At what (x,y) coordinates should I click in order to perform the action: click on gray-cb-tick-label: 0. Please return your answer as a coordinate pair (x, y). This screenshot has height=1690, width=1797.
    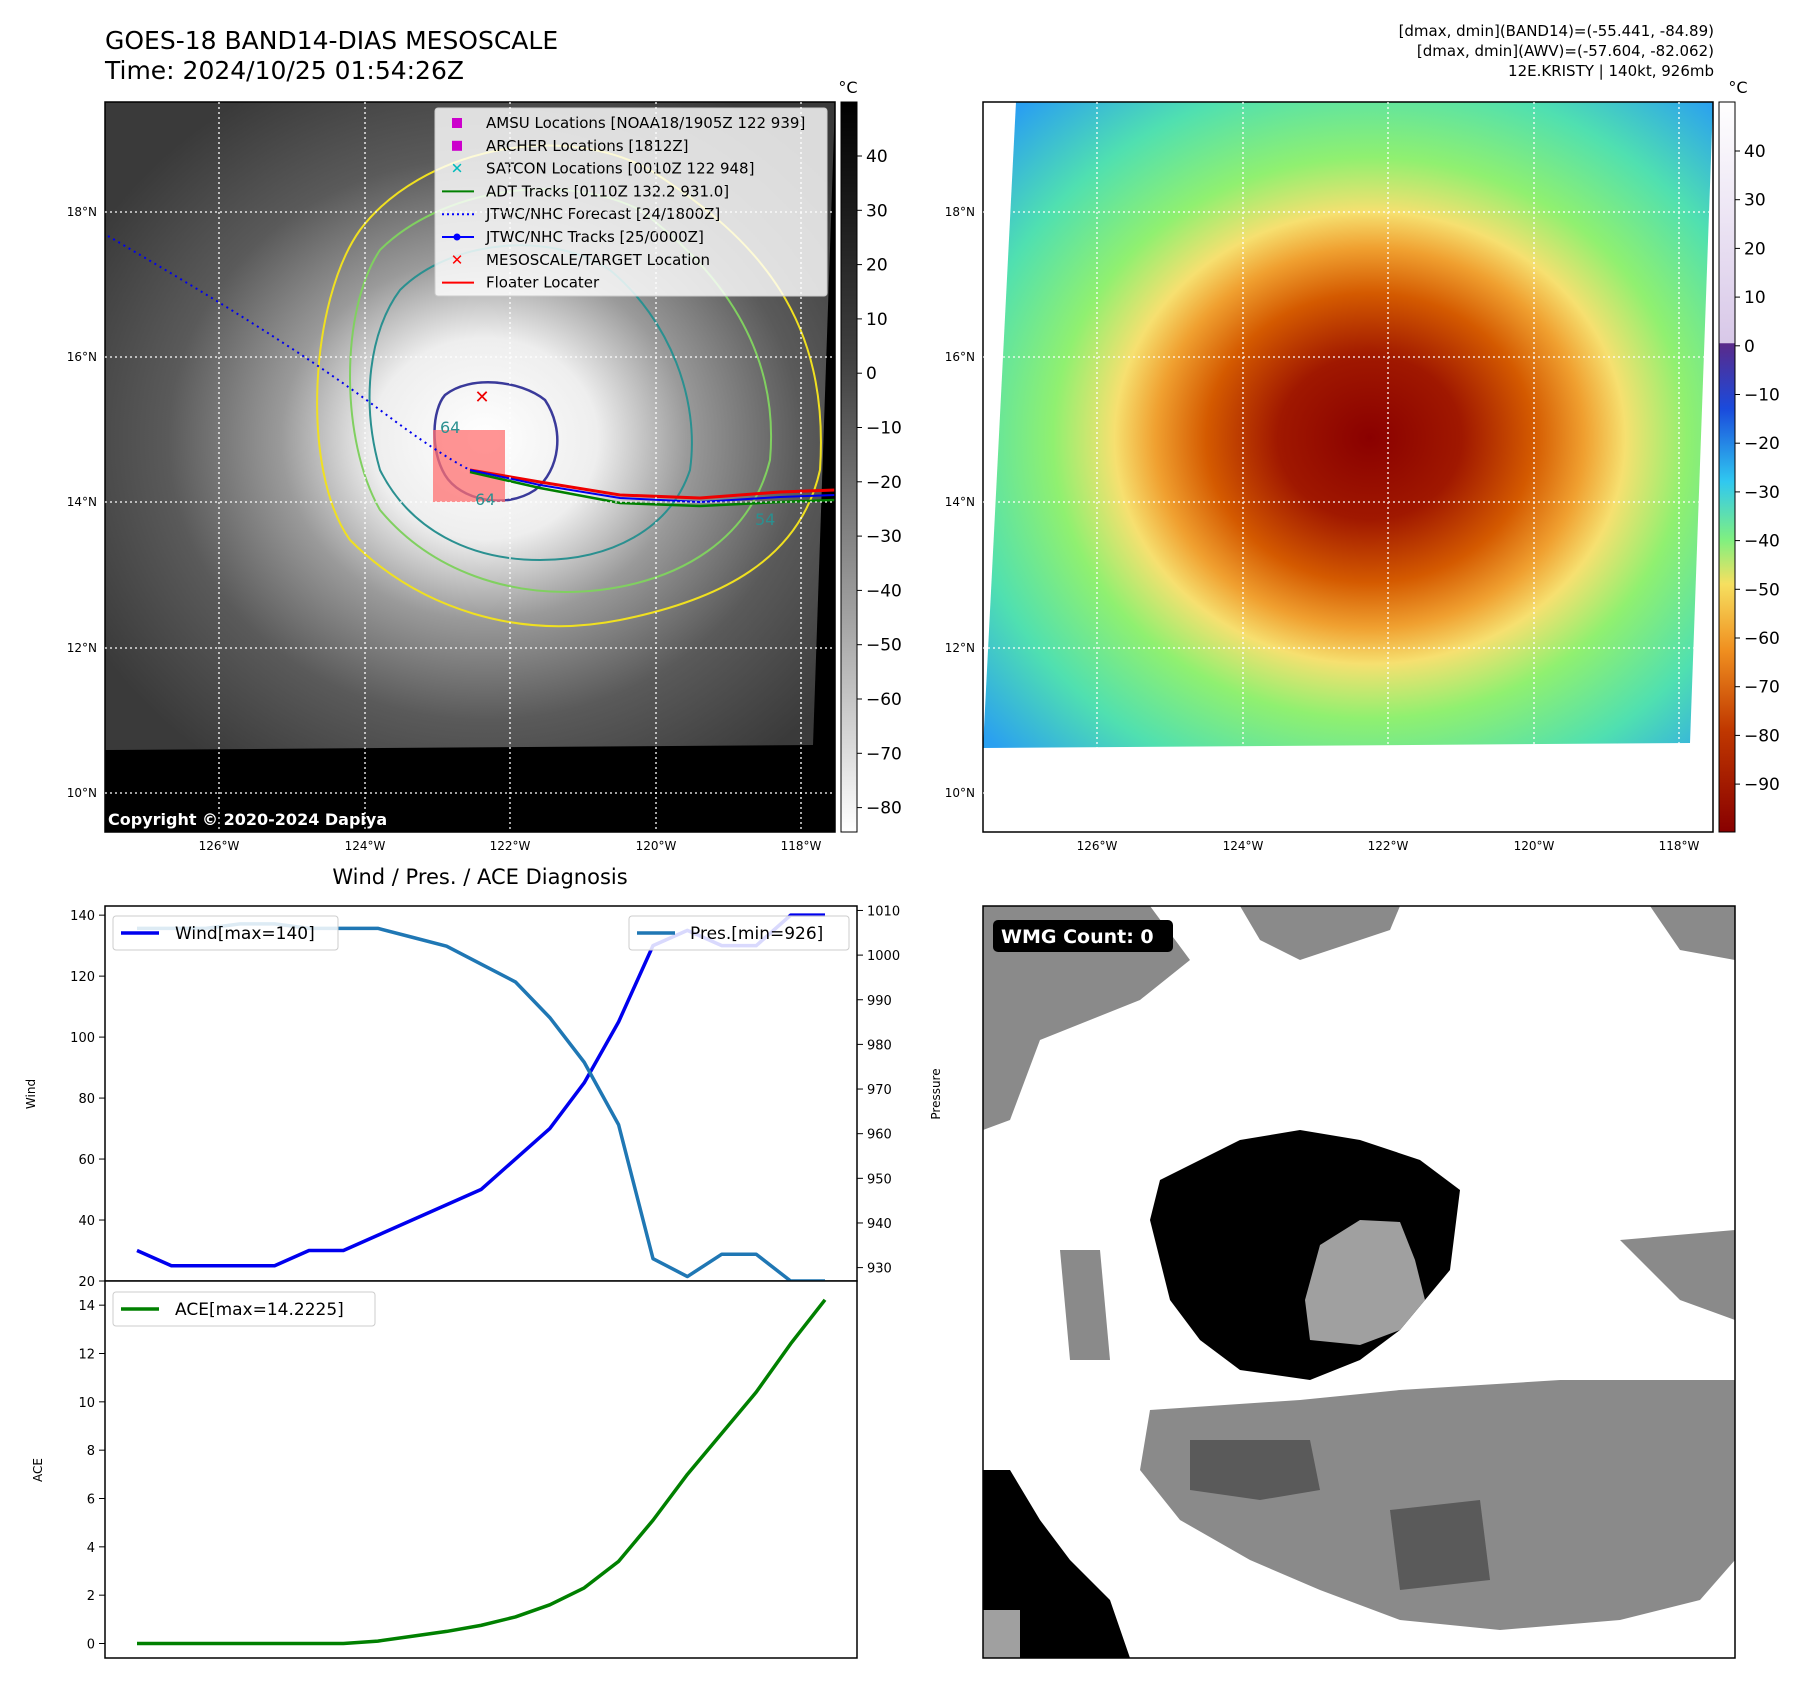
    Looking at the image, I should click on (871, 374).